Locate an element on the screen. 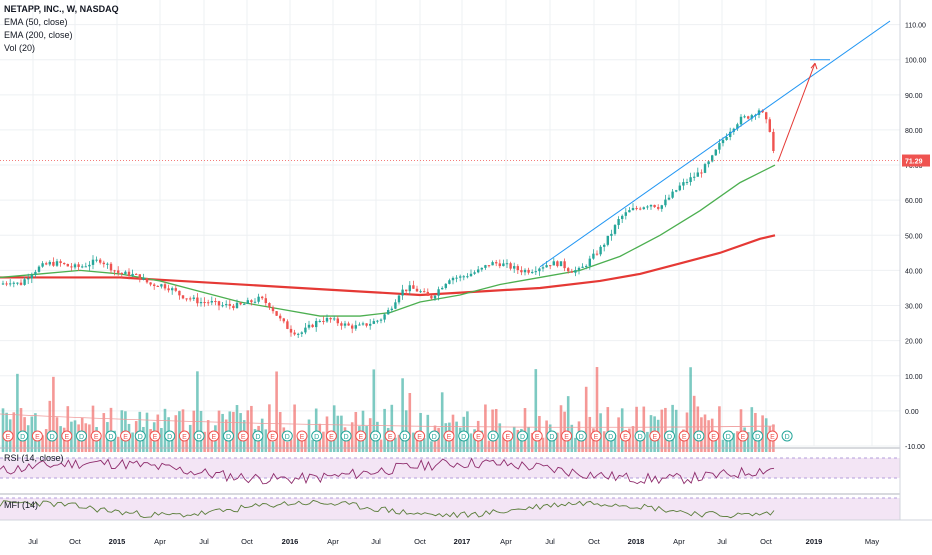 This screenshot has width=932, height=555. legend-ema50: EMA (50, close) is located at coordinates (36, 22).